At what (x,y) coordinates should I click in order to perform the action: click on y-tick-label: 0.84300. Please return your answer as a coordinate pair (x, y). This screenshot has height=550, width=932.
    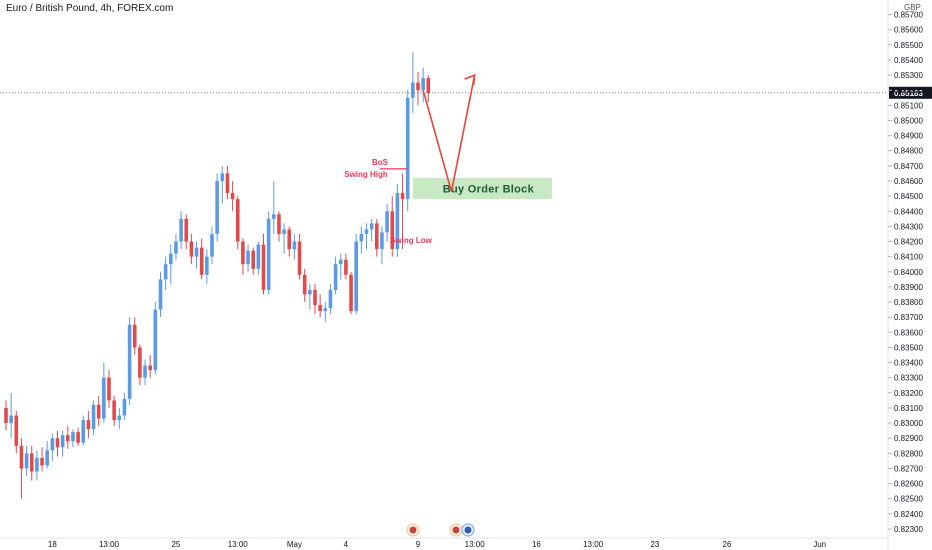
    Looking at the image, I should click on (908, 226).